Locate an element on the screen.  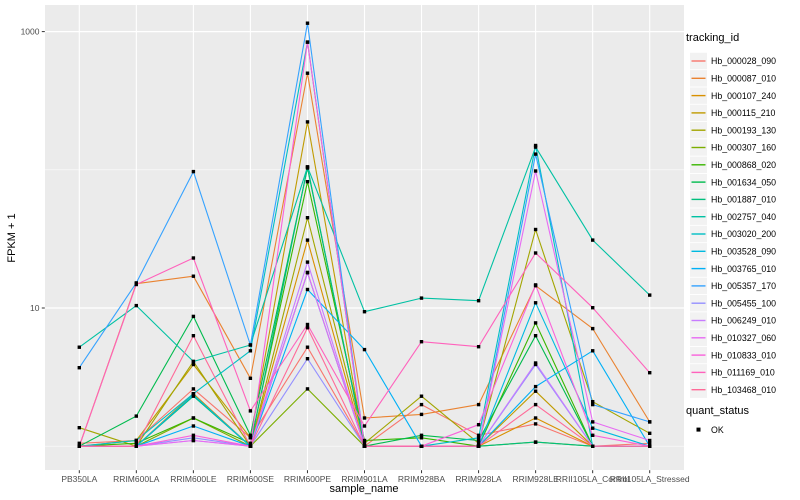
legend-item-label: Hb_103468_010 is located at coordinates (743, 390).